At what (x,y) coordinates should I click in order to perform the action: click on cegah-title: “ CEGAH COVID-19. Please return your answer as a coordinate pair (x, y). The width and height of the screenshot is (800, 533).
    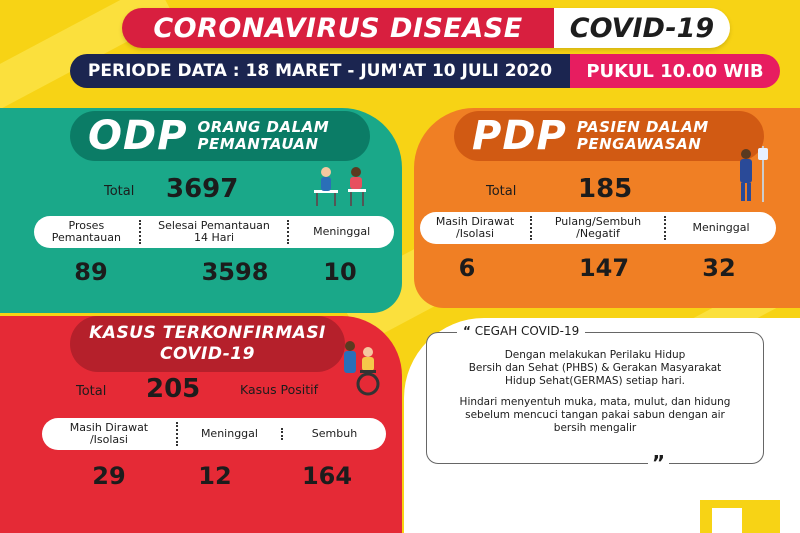
    Looking at the image, I should click on (521, 331).